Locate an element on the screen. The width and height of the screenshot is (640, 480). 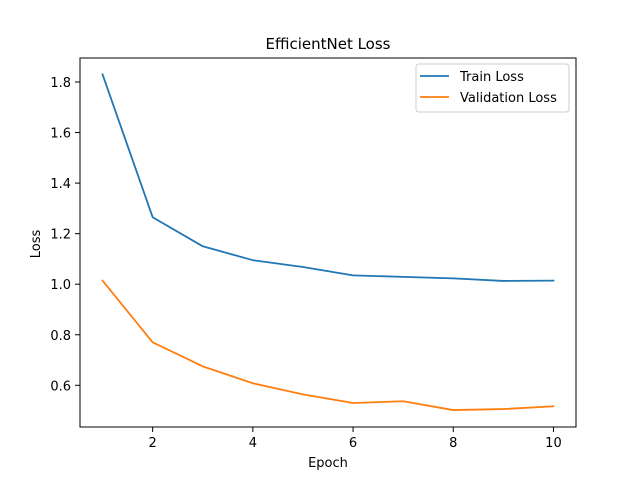
y-tick-label: 1.2 is located at coordinates (60, 235).